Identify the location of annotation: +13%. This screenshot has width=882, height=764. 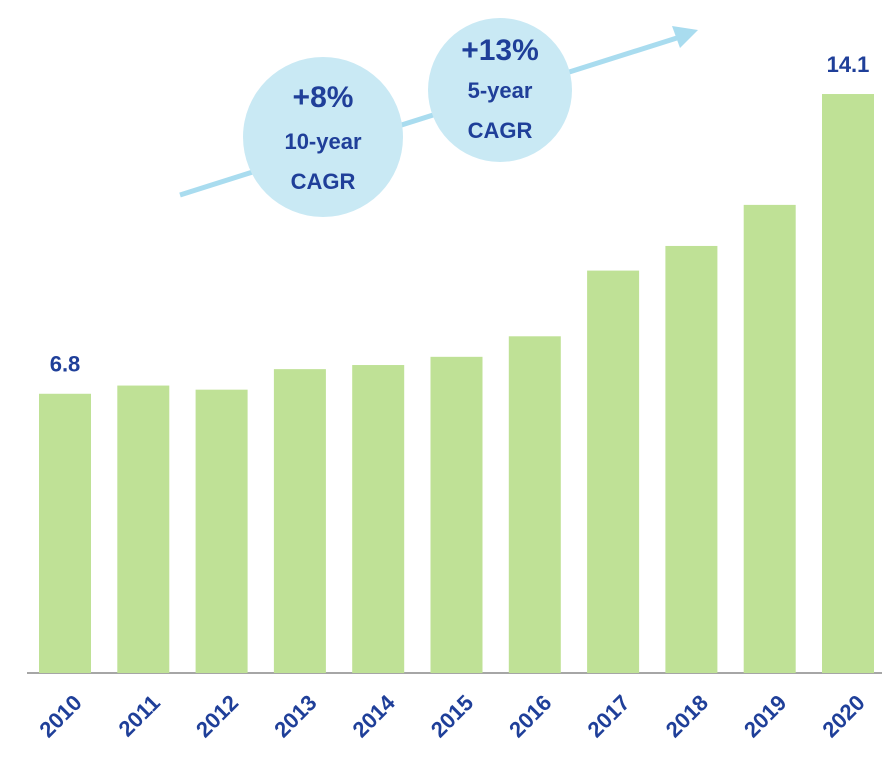
(500, 50).